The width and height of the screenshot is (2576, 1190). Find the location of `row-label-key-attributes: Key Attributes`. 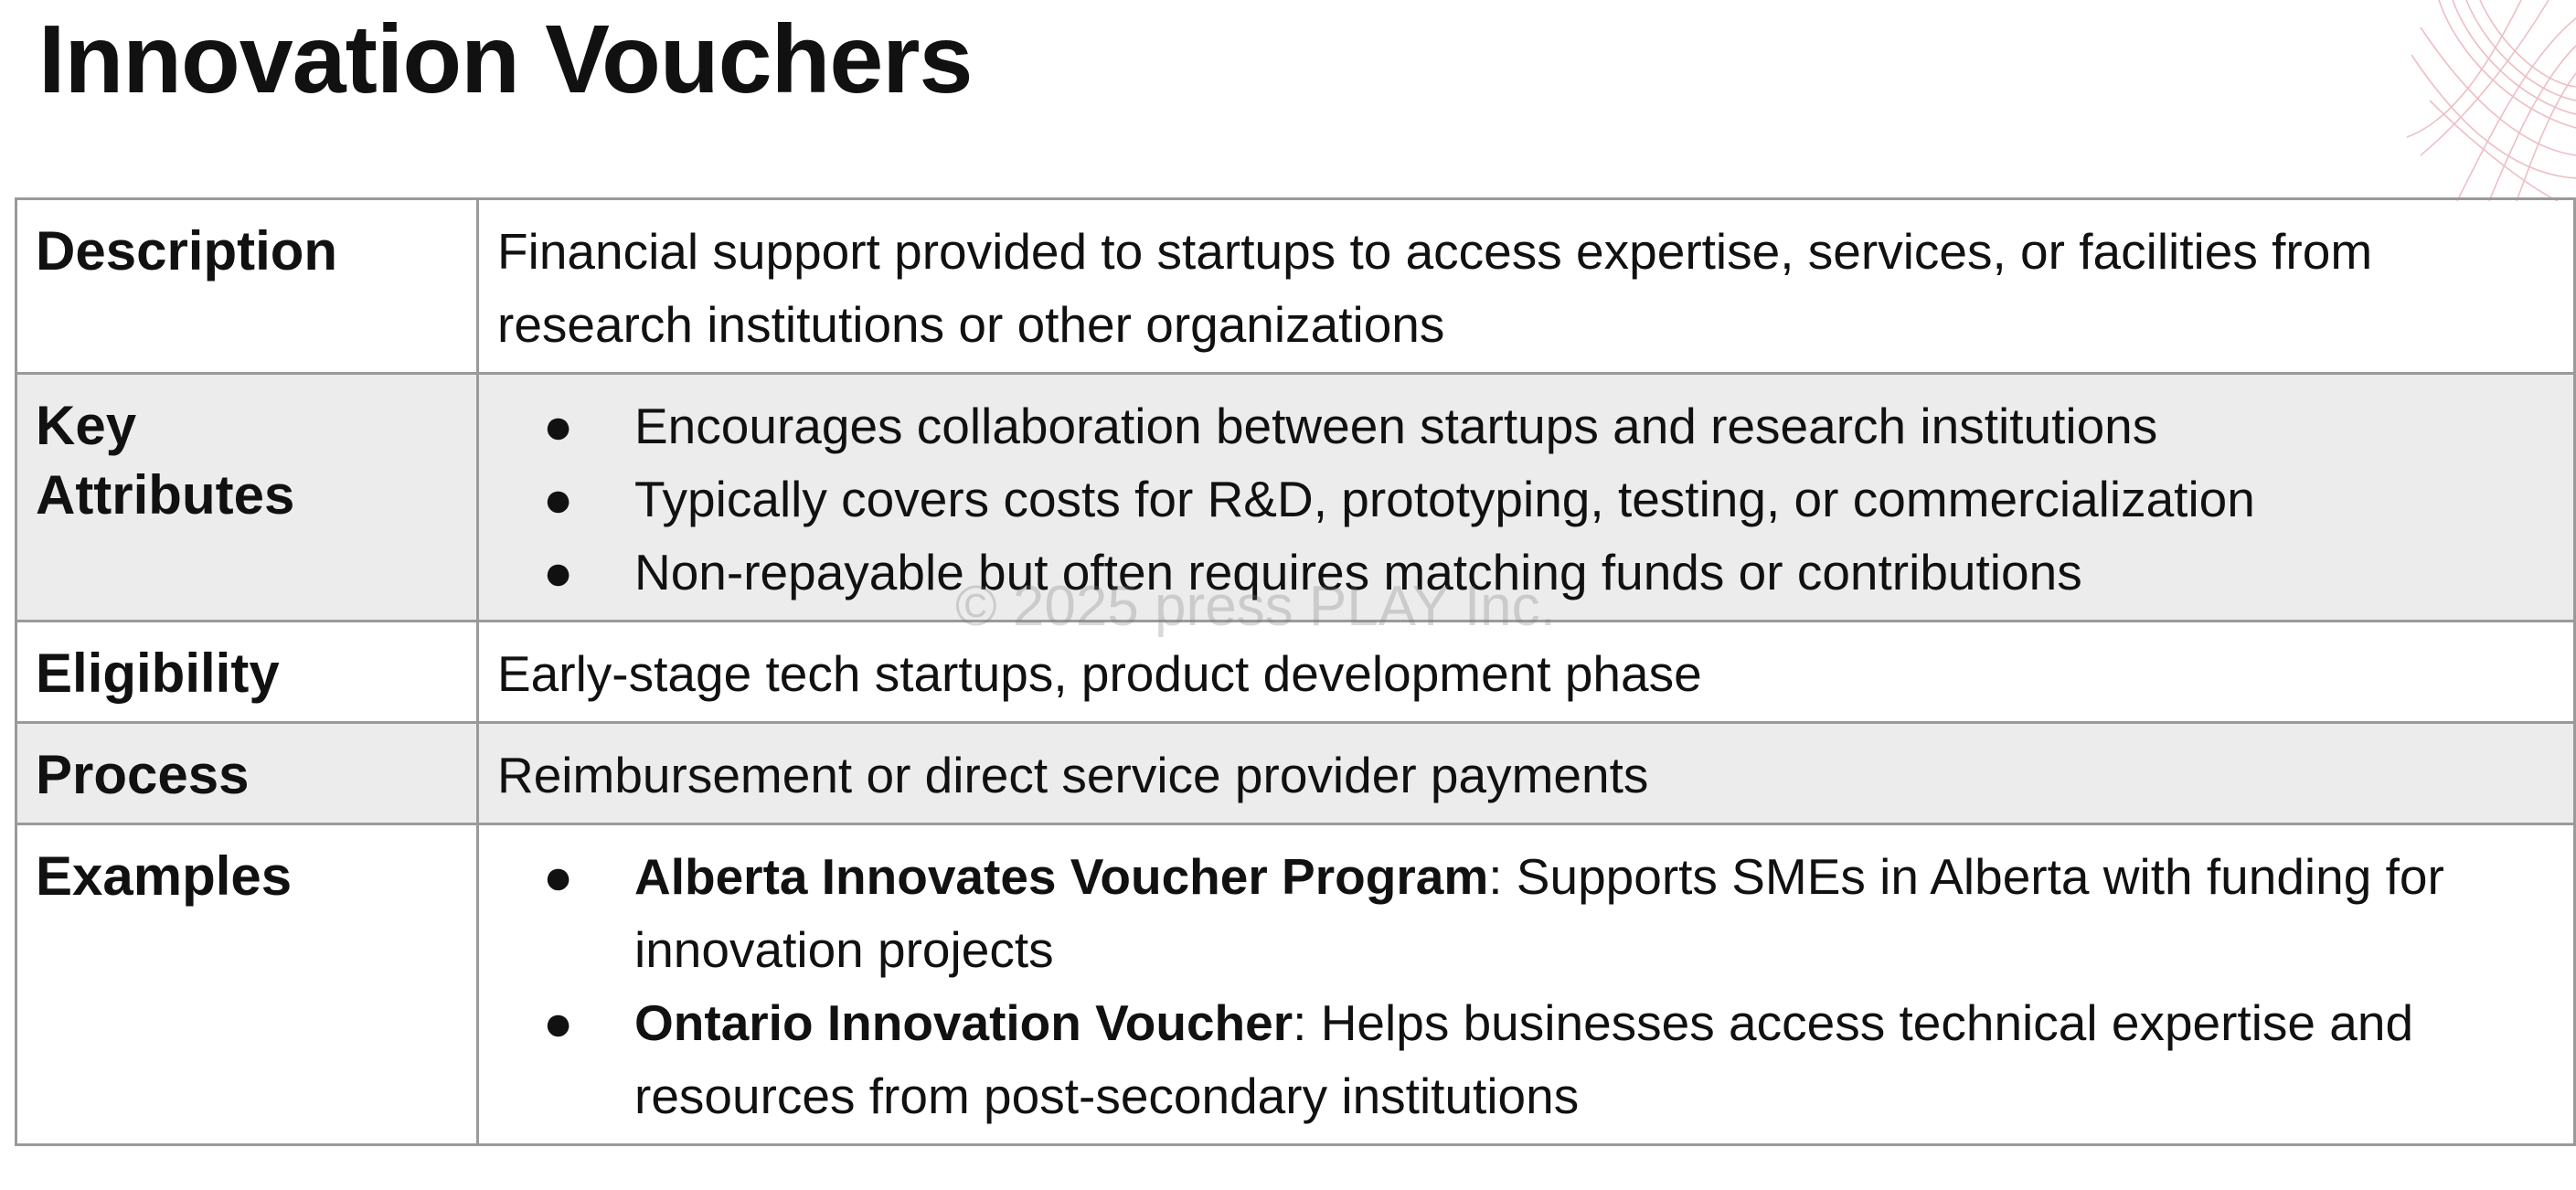

row-label-key-attributes: Key Attributes is located at coordinates (247, 497).